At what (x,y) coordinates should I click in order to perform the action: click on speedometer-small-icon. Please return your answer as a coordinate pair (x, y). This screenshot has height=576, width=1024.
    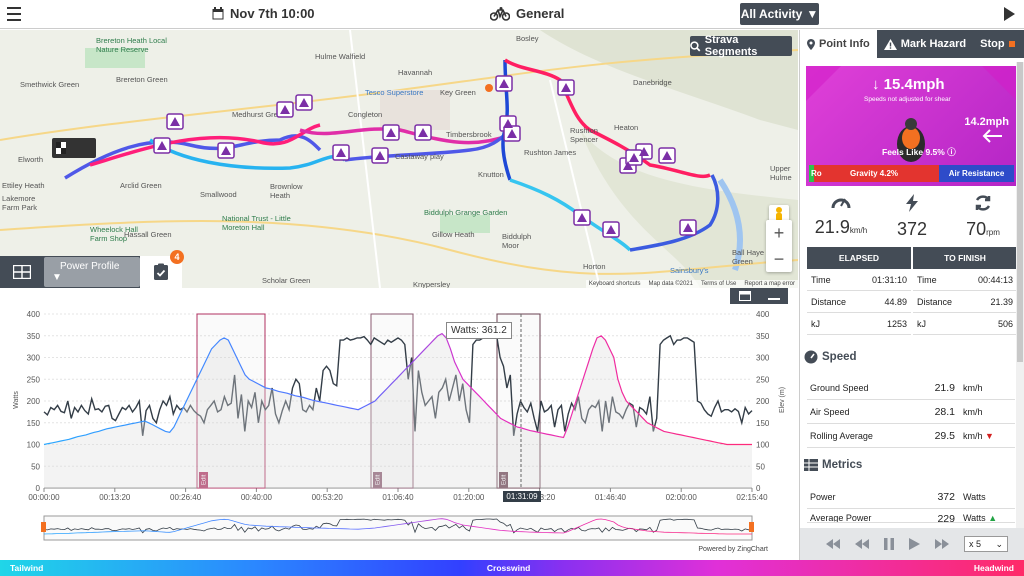
    Looking at the image, I should click on (811, 357).